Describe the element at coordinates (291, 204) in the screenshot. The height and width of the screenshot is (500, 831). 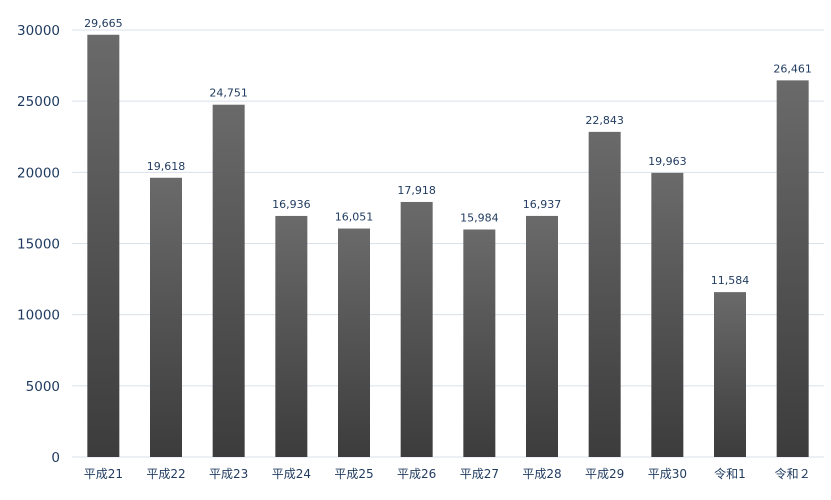
I see `data-label: 16,936` at that location.